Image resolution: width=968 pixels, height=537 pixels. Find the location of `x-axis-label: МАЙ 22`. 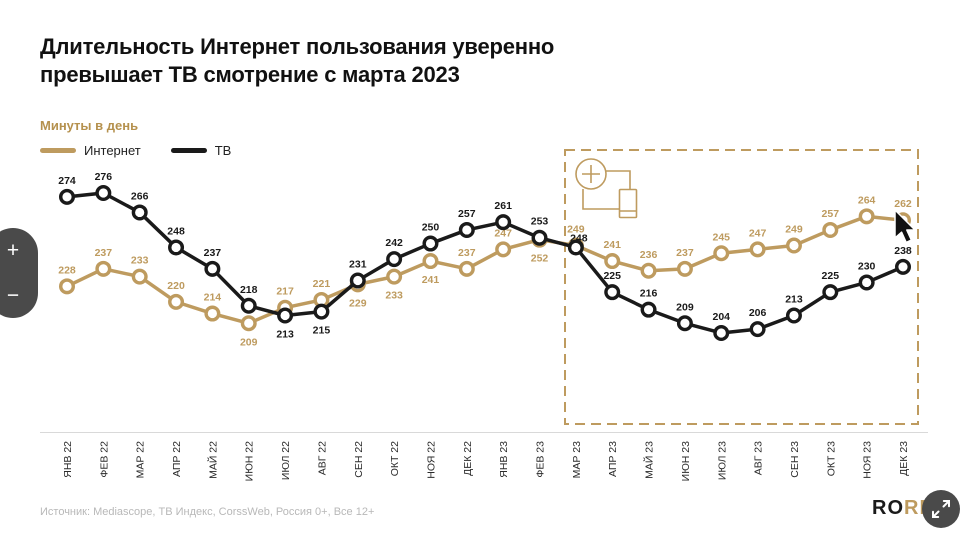

x-axis-label: МАЙ 22 is located at coordinates (212, 460).